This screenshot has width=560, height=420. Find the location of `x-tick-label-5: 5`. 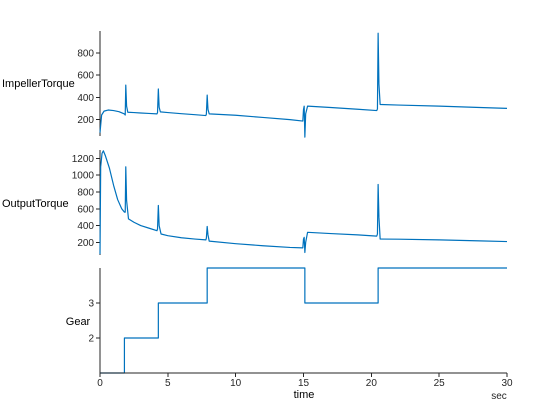

x-tick-label-5: 5 is located at coordinates (168, 383).